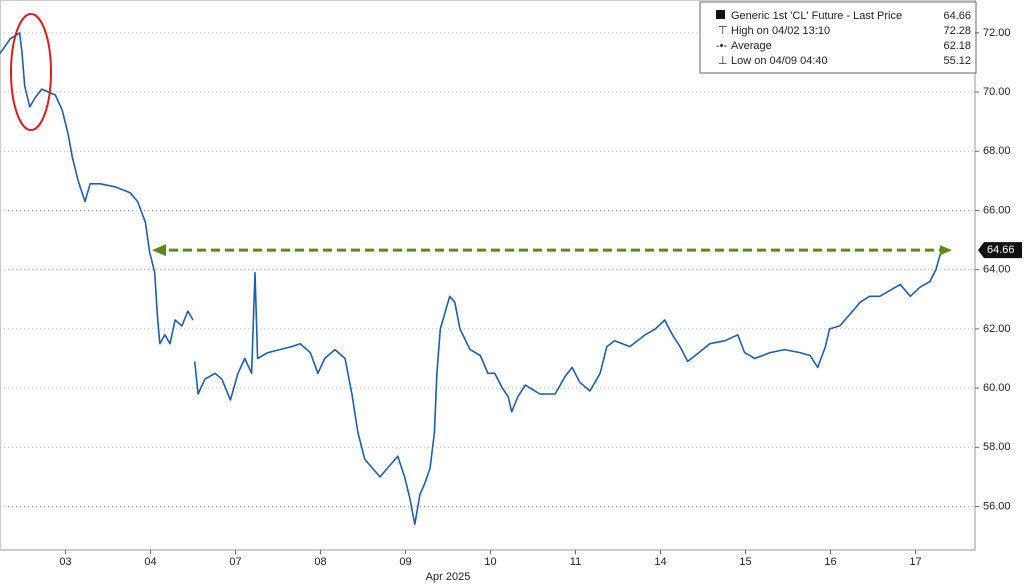 The width and height of the screenshot is (1024, 586). What do you see at coordinates (780, 31) in the screenshot?
I see `legend-high-label: High on 04/02 13:10` at bounding box center [780, 31].